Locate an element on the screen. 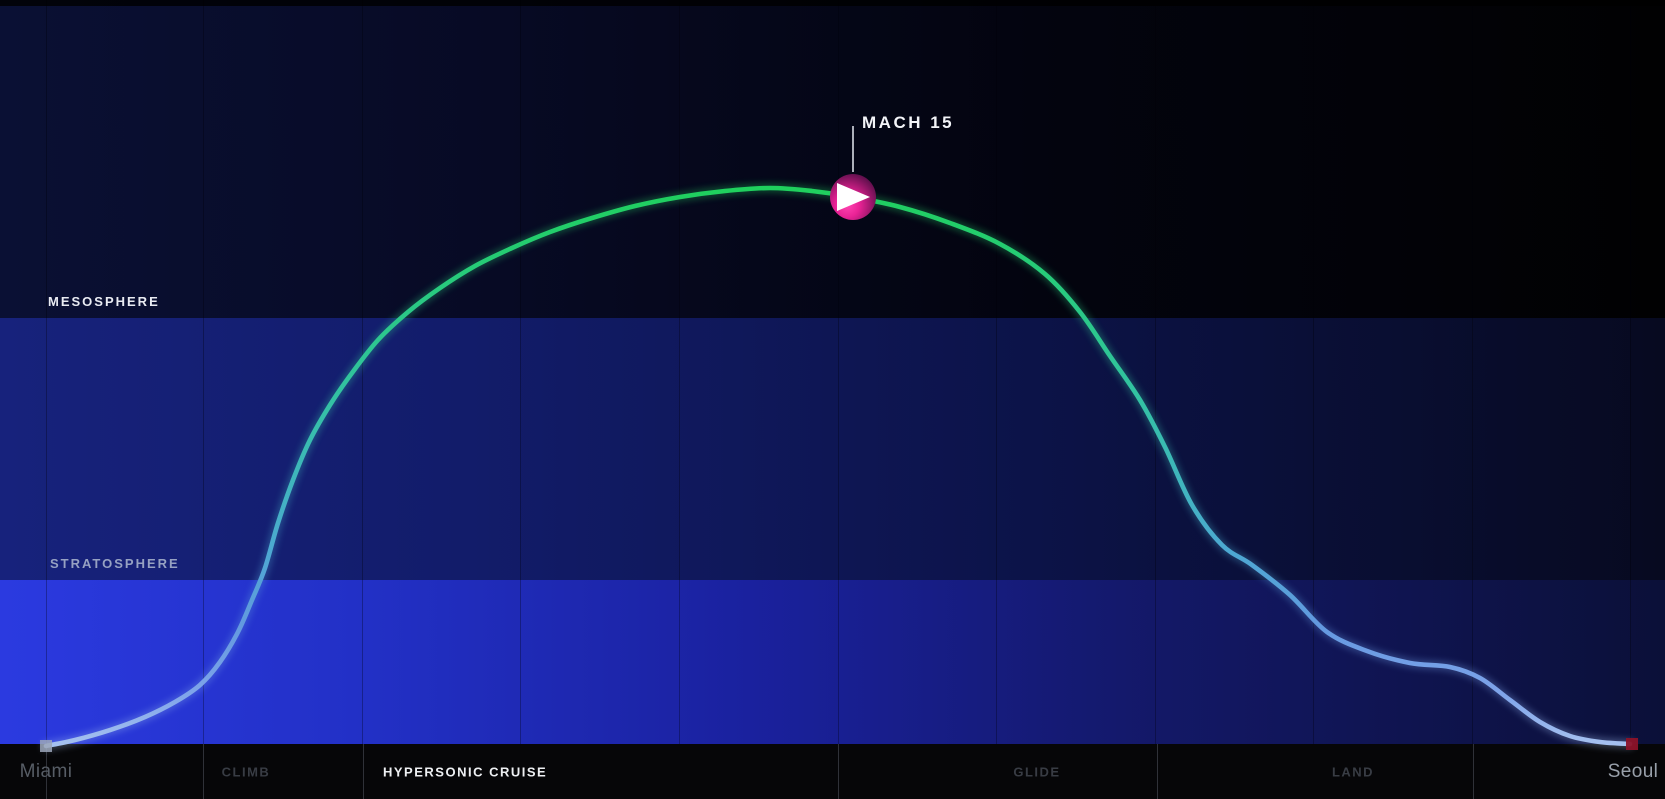 The height and width of the screenshot is (799, 1665). phase-label-climb: CLIMB is located at coordinates (246, 771).